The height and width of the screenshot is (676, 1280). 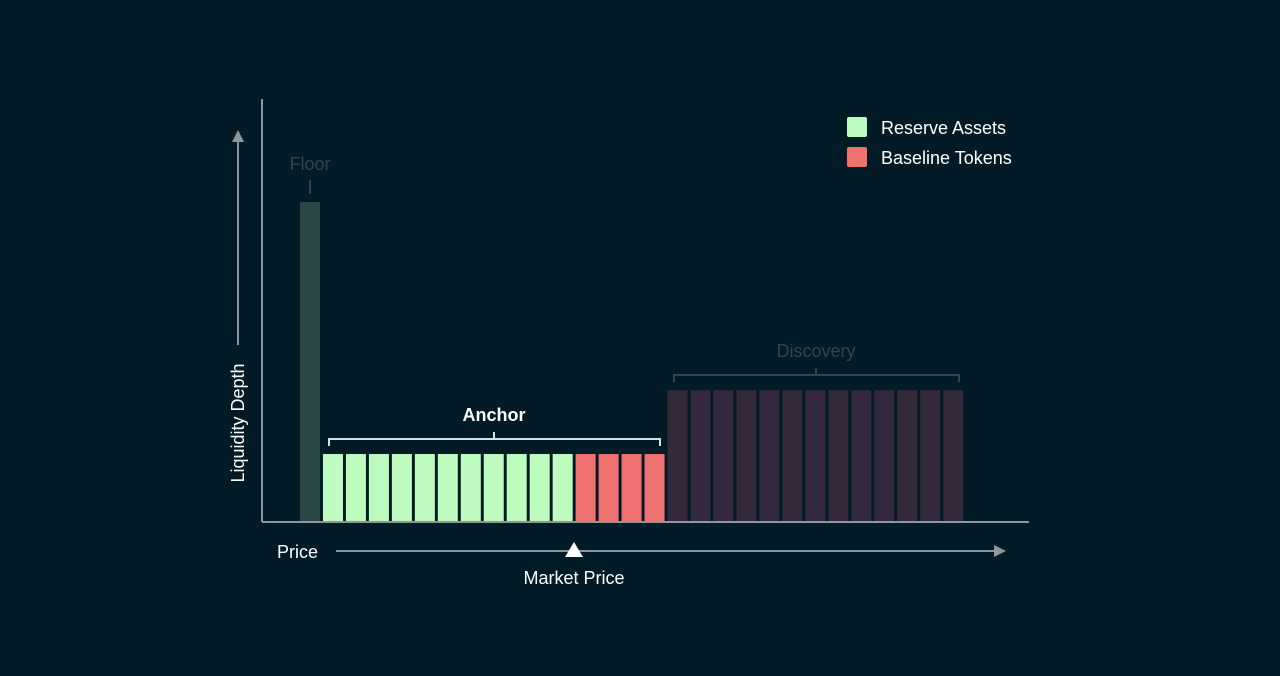 I want to click on y-arrow-head-icon, so click(x=238, y=136).